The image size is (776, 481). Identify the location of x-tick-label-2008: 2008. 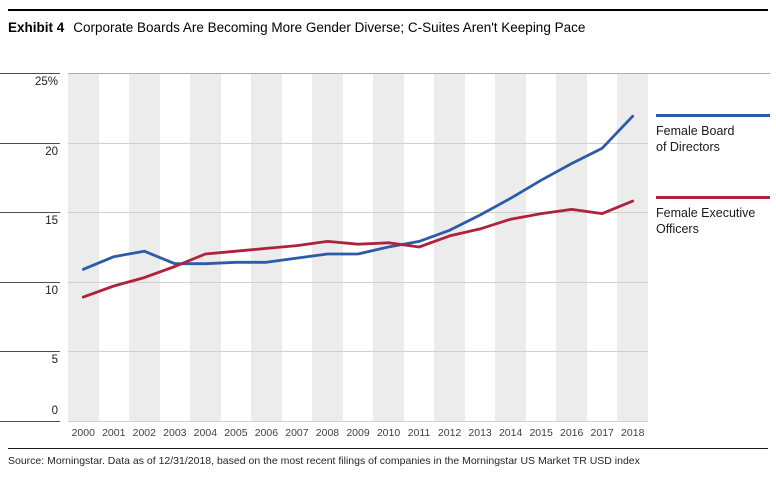
(327, 433).